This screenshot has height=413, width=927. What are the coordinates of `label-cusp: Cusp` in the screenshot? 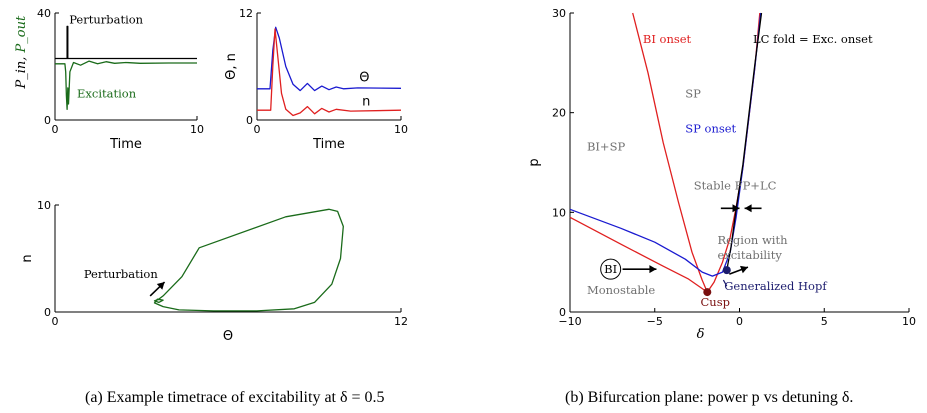 It's located at (715, 302).